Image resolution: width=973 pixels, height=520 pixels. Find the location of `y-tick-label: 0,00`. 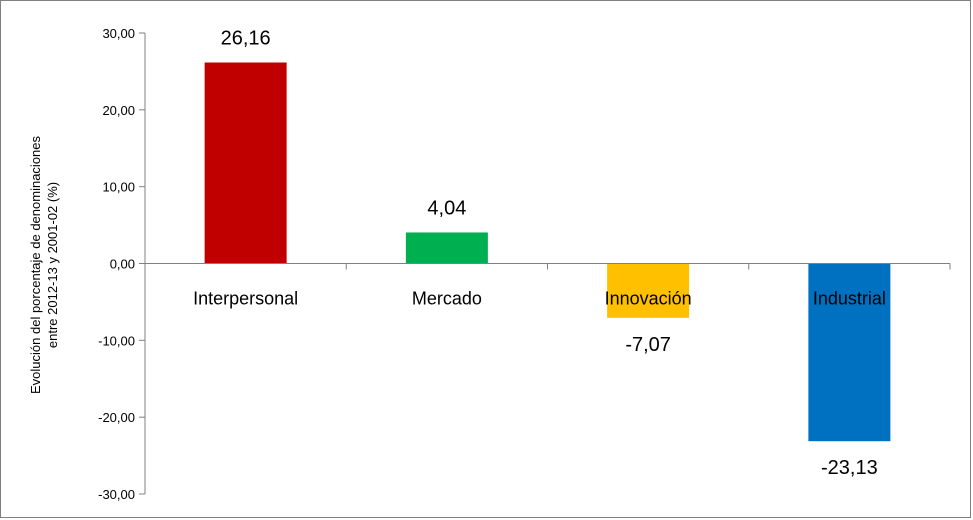

y-tick-label: 0,00 is located at coordinates (122, 264).